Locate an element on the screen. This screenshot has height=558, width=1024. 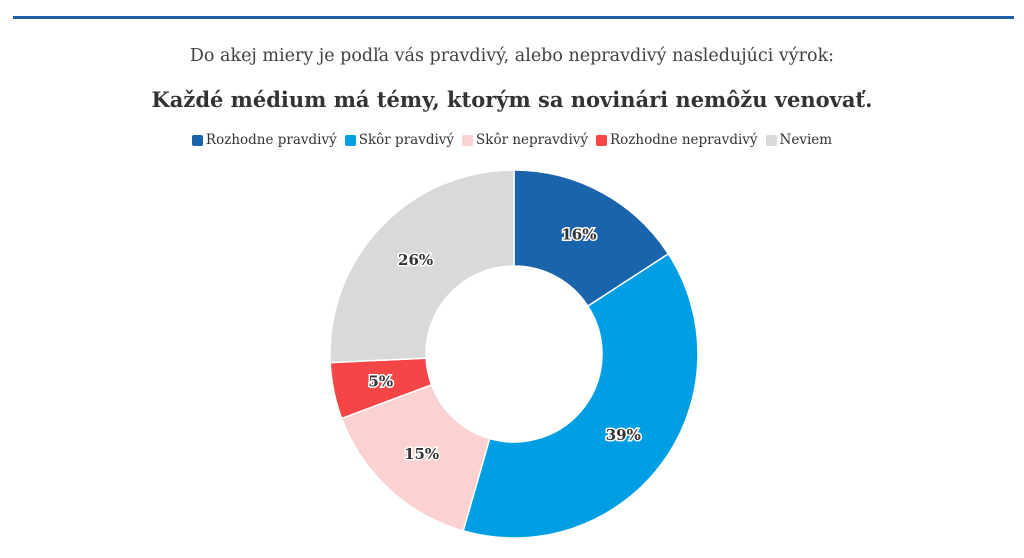
data-label-rozhodne-nepravdivy: 5% is located at coordinates (380, 381).